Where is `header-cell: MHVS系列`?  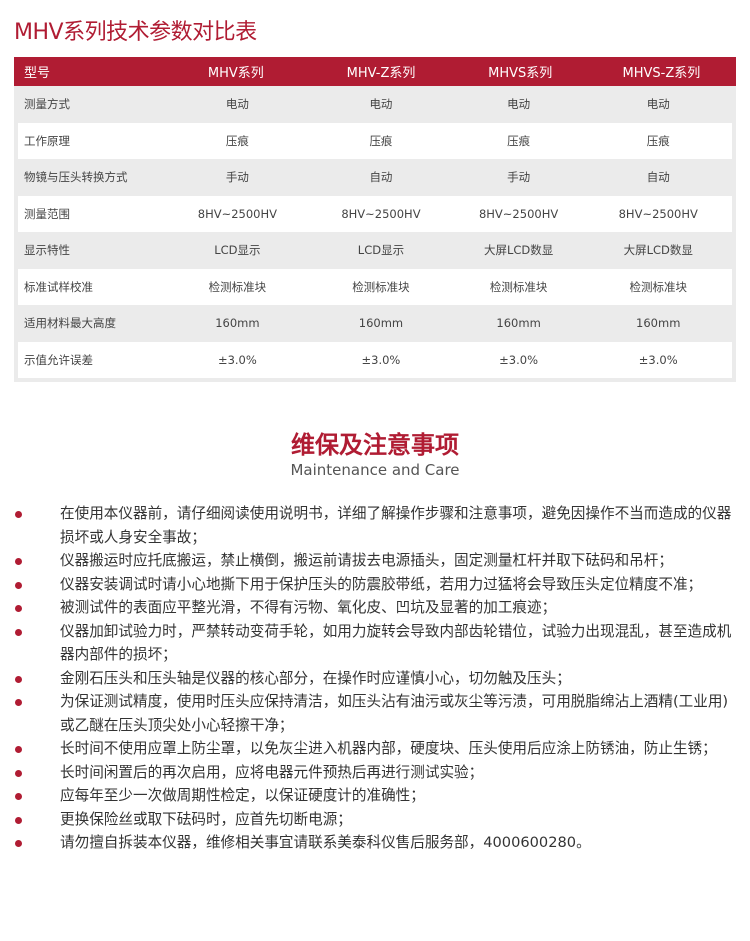
header-cell: MHVS系列 is located at coordinates (520, 73).